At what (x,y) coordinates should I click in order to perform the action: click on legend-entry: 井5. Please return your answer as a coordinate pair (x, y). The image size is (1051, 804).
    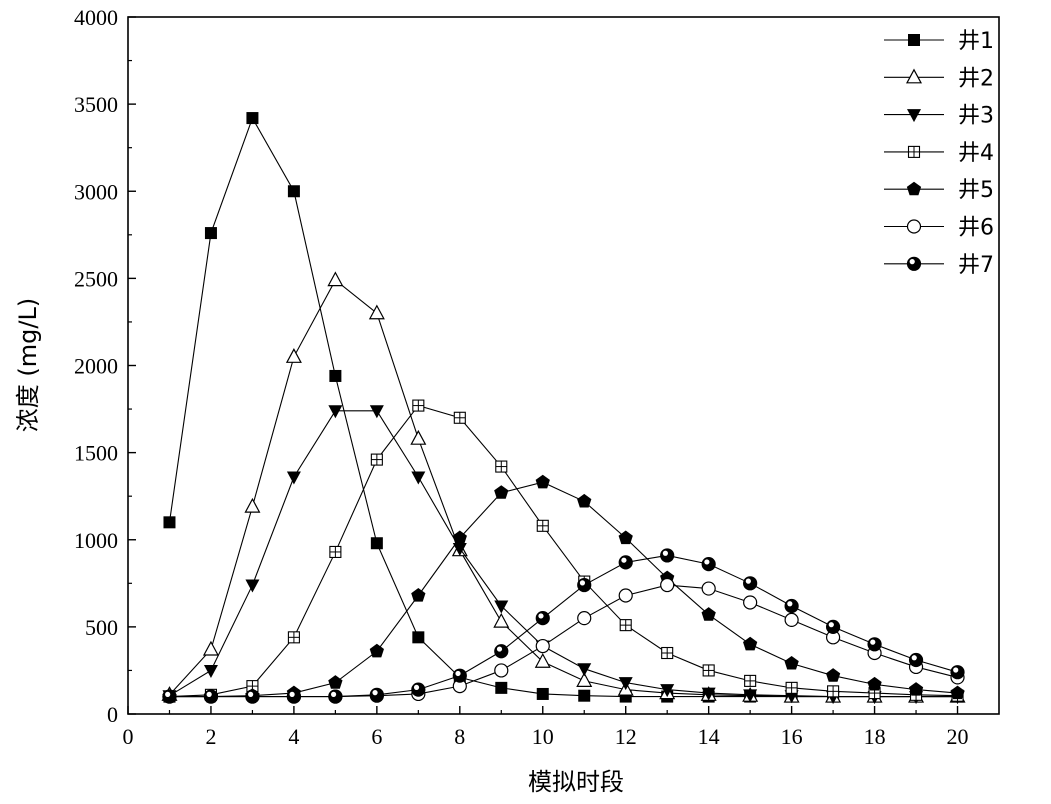
    Looking at the image, I should click on (939, 190).